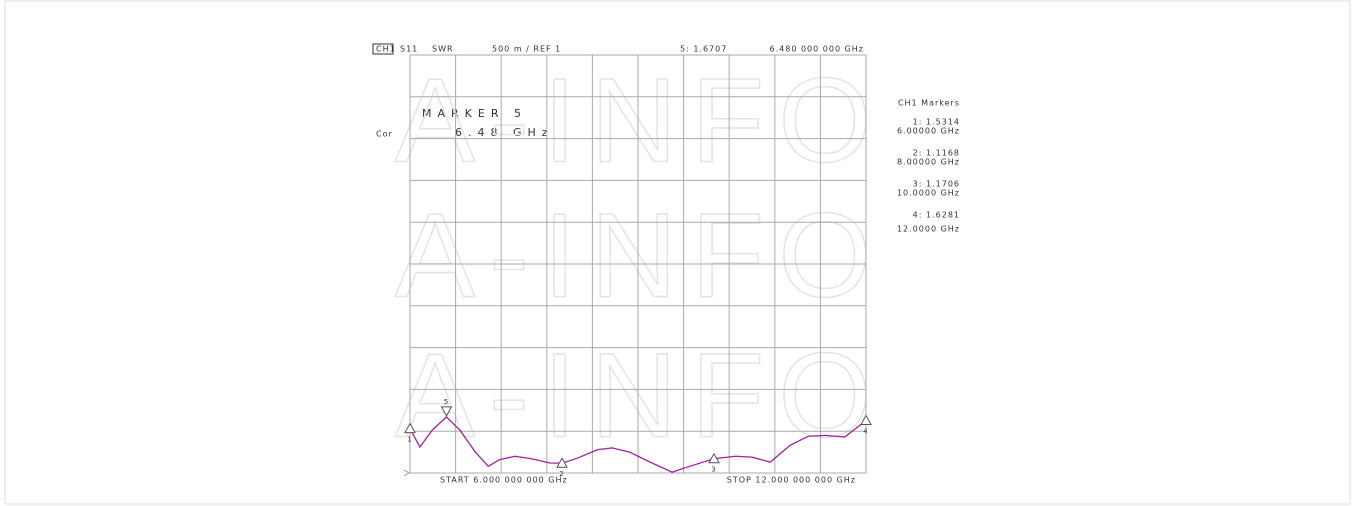 The image size is (1356, 506). I want to click on trace, so click(638, 444).